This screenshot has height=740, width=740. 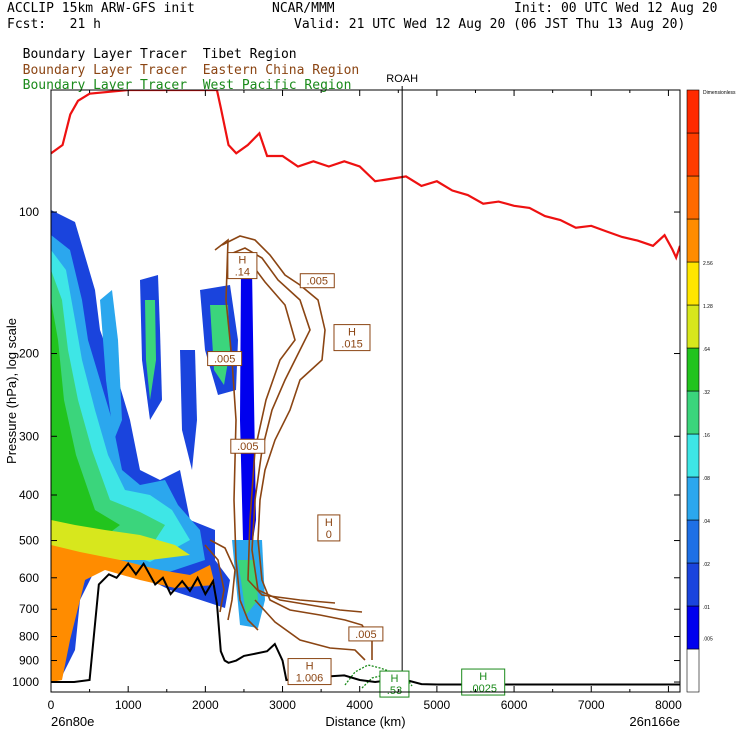 I want to click on x-tick-label-4: 4000, so click(x=359, y=705).